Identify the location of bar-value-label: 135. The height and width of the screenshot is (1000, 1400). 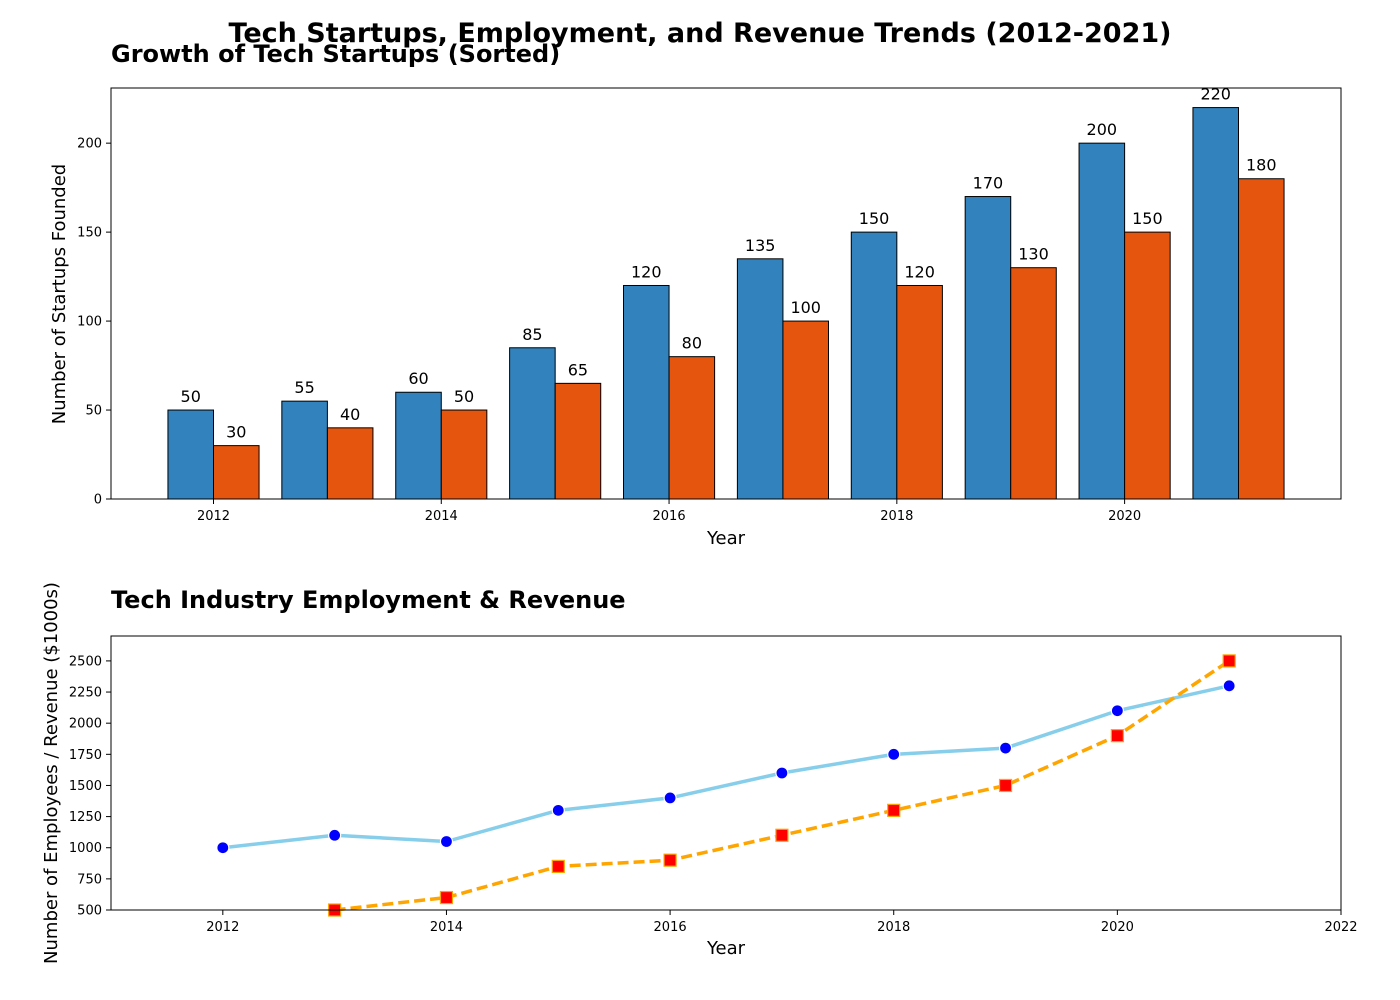
(760, 245).